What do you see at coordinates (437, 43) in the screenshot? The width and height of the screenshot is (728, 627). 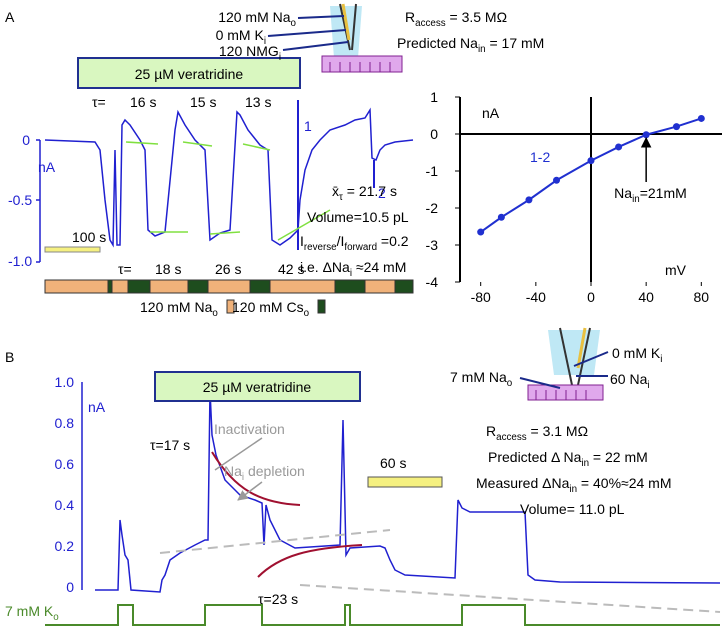 I see `predicted-na-part: Predicted Na` at bounding box center [437, 43].